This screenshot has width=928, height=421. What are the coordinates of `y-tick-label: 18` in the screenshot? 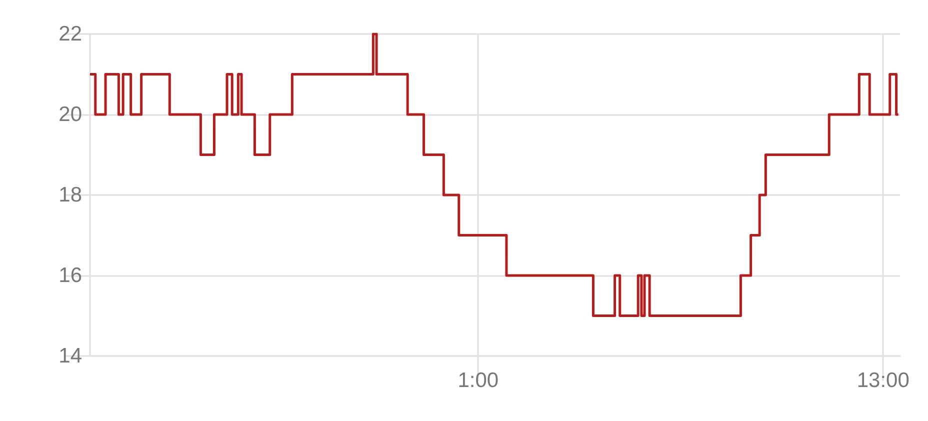 It's located at (70, 195).